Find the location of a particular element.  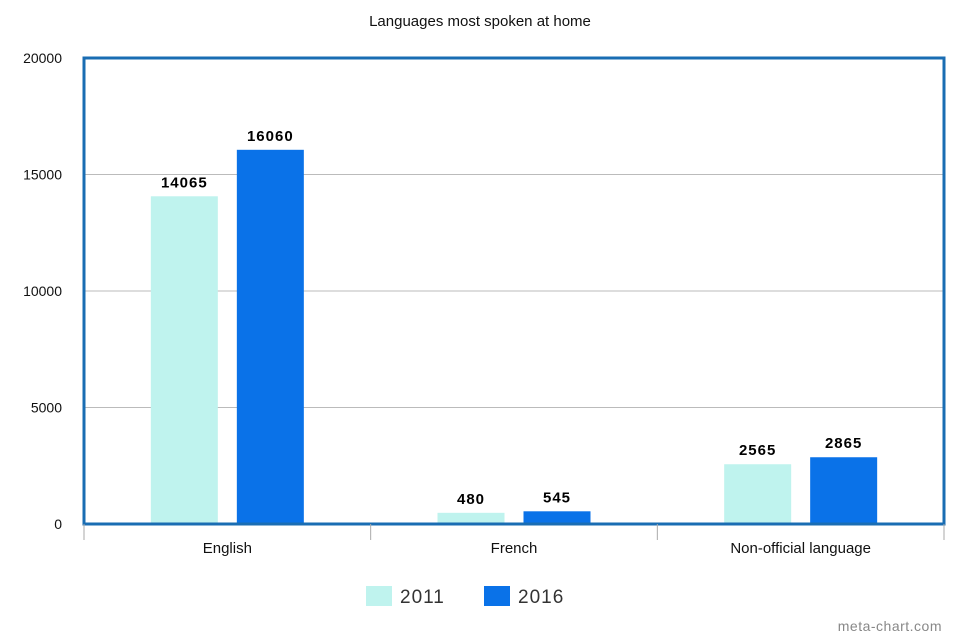

y-tick-label: 15000 is located at coordinates (42, 175).